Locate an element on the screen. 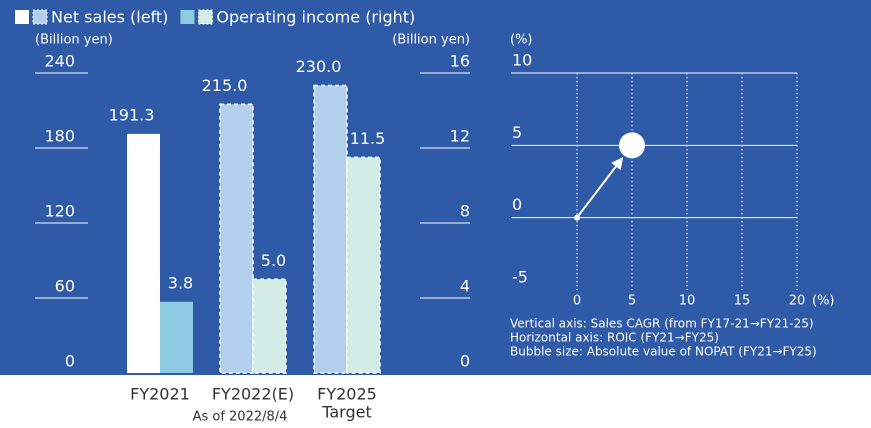 The height and width of the screenshot is (428, 871). legend-label: Net sales (left) is located at coordinates (109, 17).